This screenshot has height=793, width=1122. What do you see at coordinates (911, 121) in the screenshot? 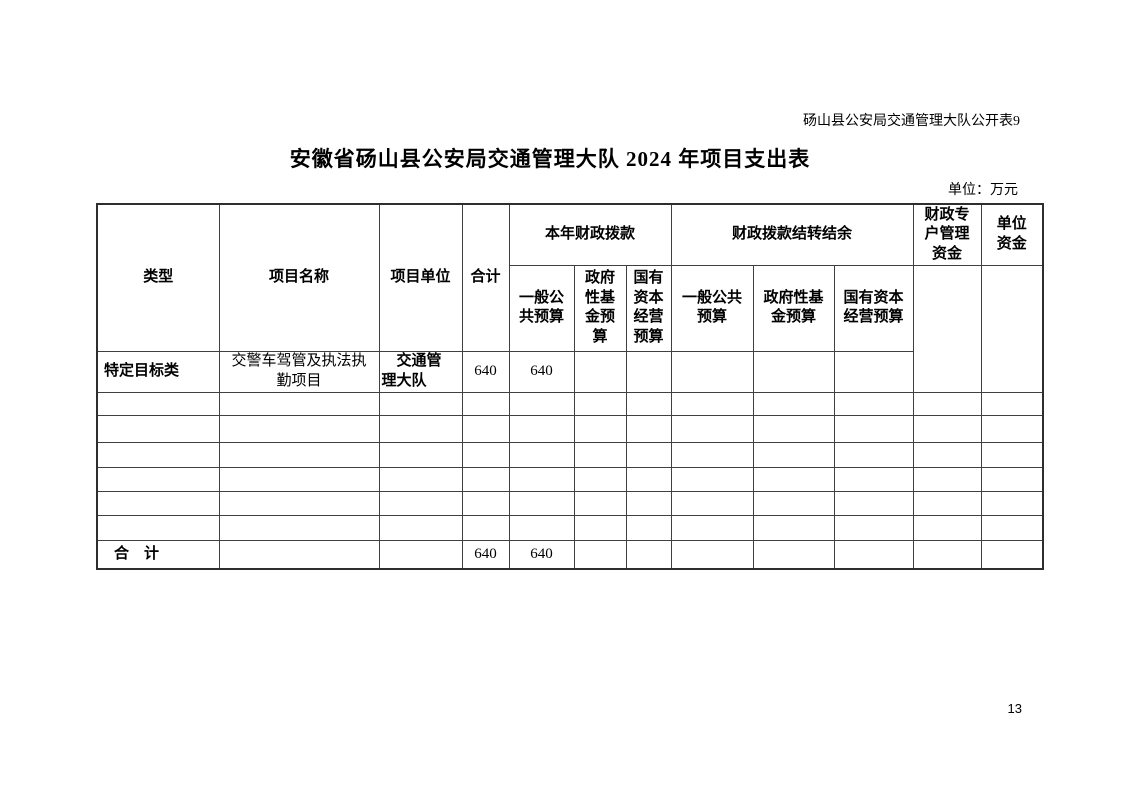
I see `doc-note: 砀山县公安局交通管理大队公开表9` at bounding box center [911, 121].